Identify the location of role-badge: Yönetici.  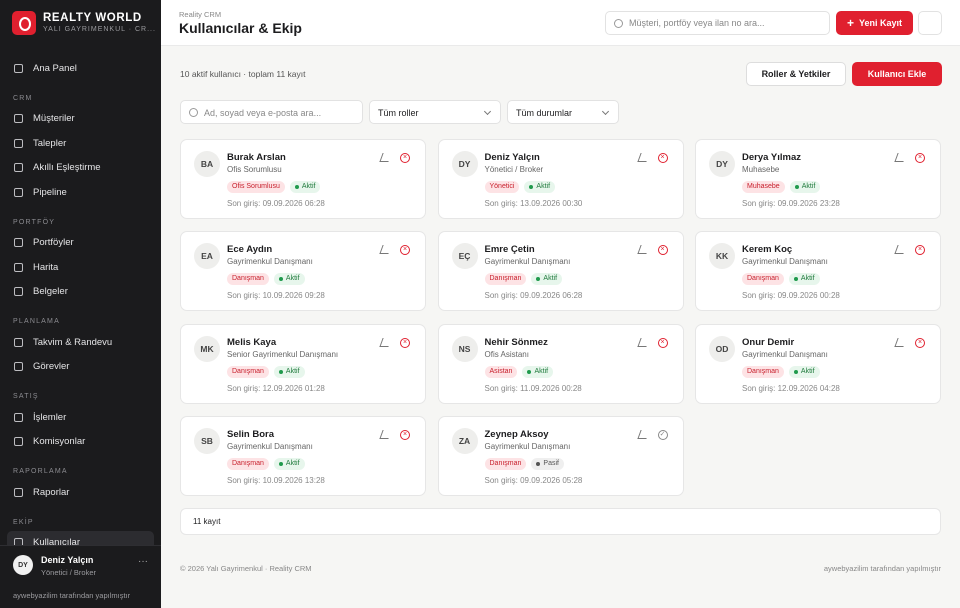
(502, 187).